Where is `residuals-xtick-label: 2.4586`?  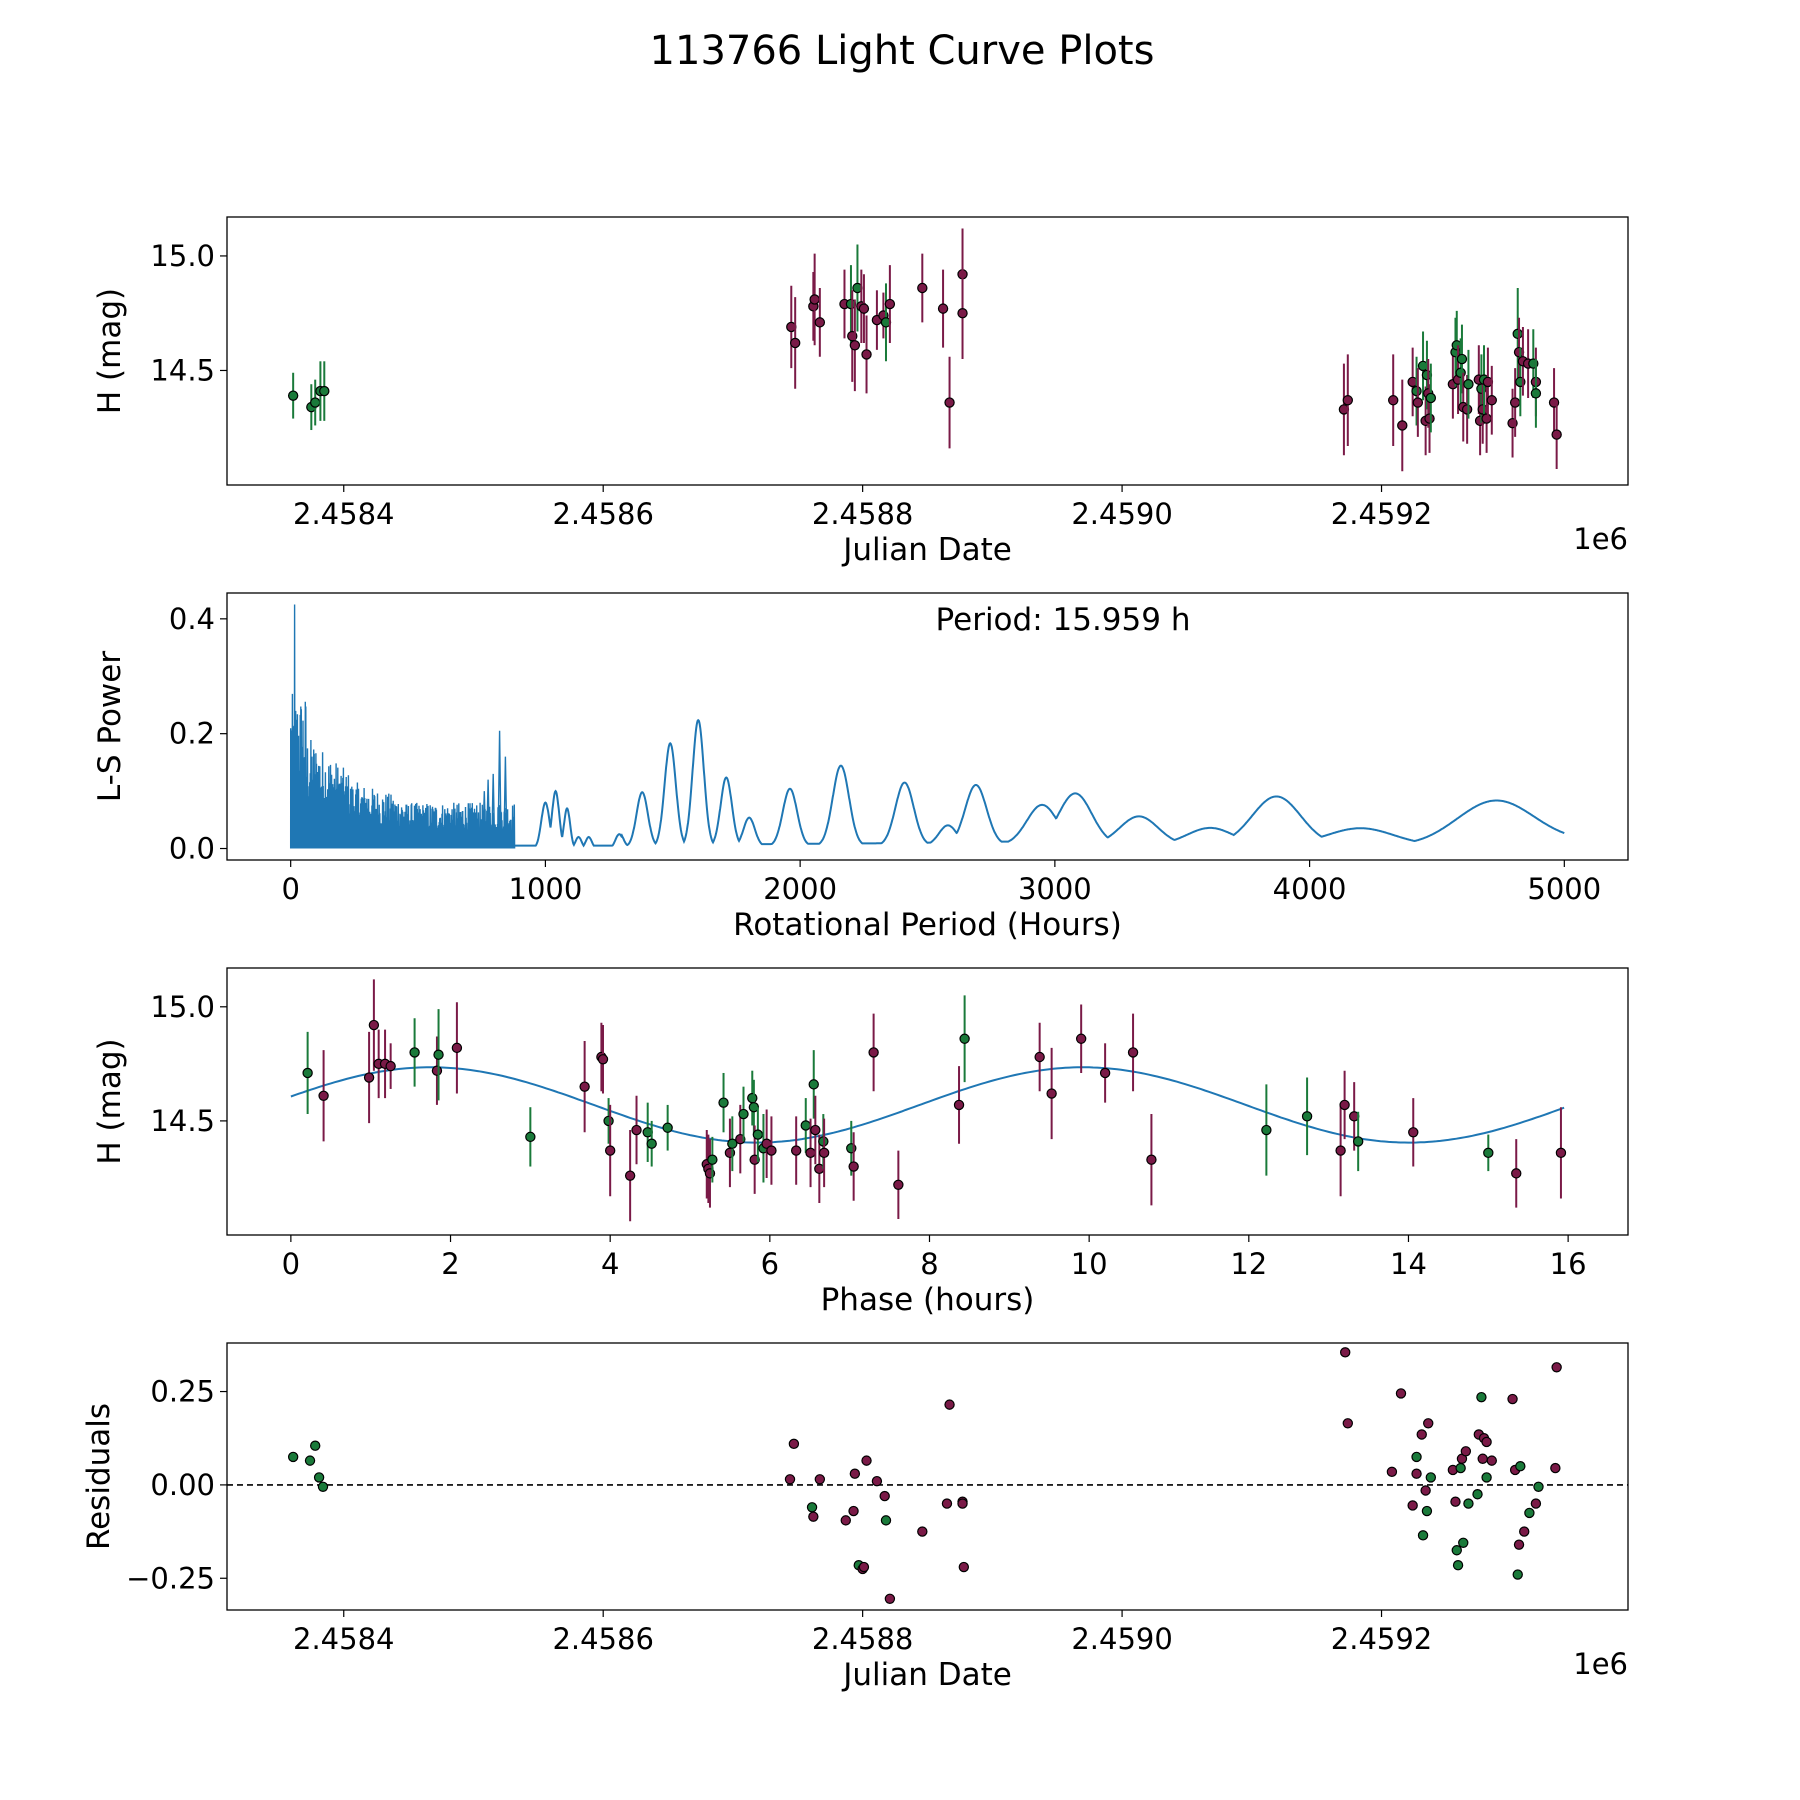 residuals-xtick-label: 2.4586 is located at coordinates (602, 1639).